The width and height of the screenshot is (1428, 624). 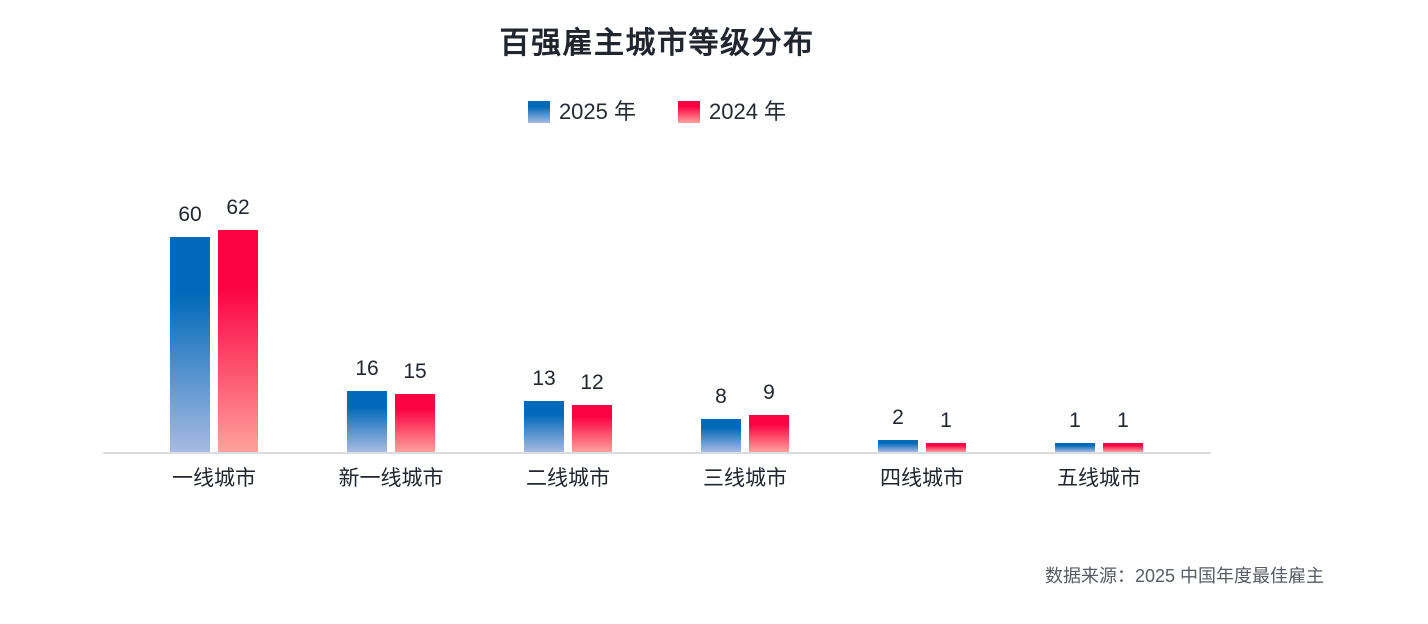 What do you see at coordinates (745, 478) in the screenshot?
I see `category-label: 三线城市` at bounding box center [745, 478].